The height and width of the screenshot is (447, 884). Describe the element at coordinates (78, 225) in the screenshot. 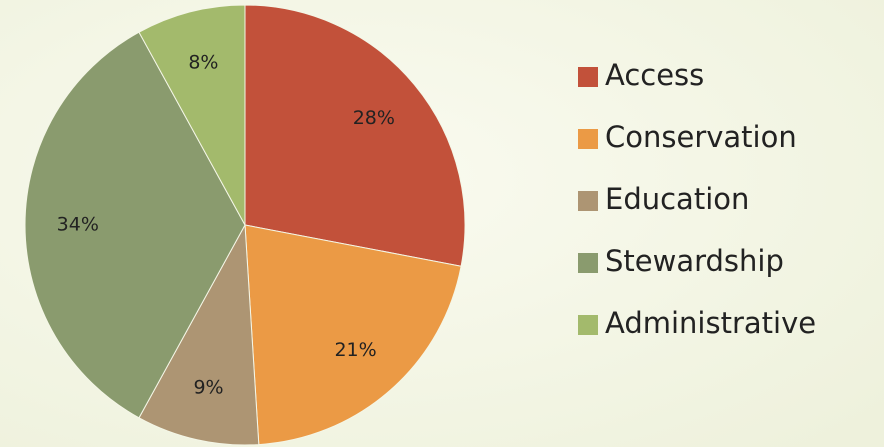

I see `data-label: 34%` at that location.